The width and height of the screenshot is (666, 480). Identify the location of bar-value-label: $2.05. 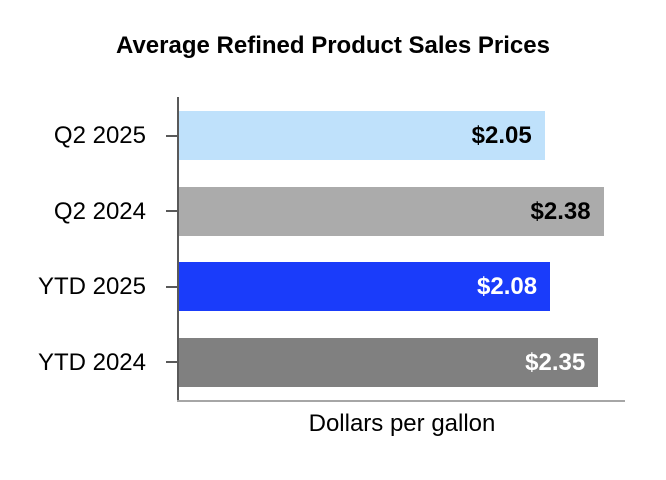
(501, 136).